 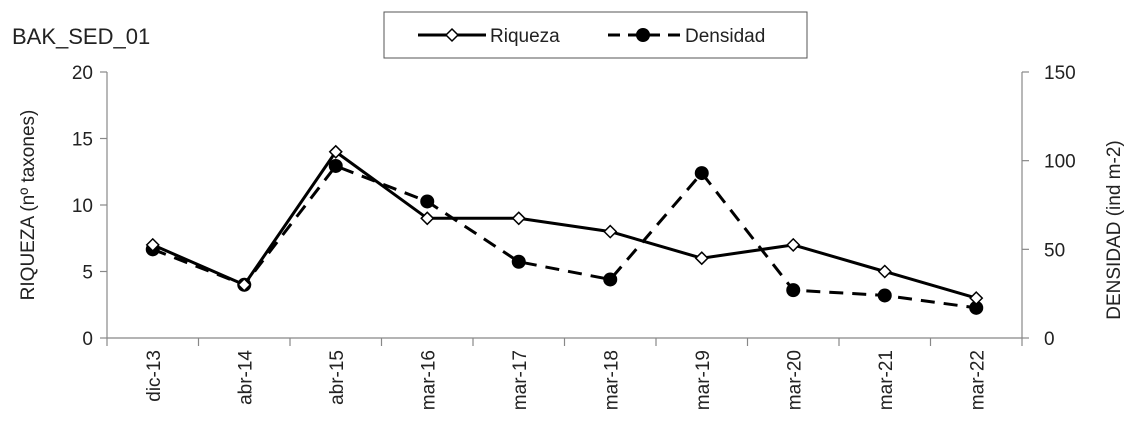 What do you see at coordinates (154, 376) in the screenshot?
I see `x-tick-label: dic-13` at bounding box center [154, 376].